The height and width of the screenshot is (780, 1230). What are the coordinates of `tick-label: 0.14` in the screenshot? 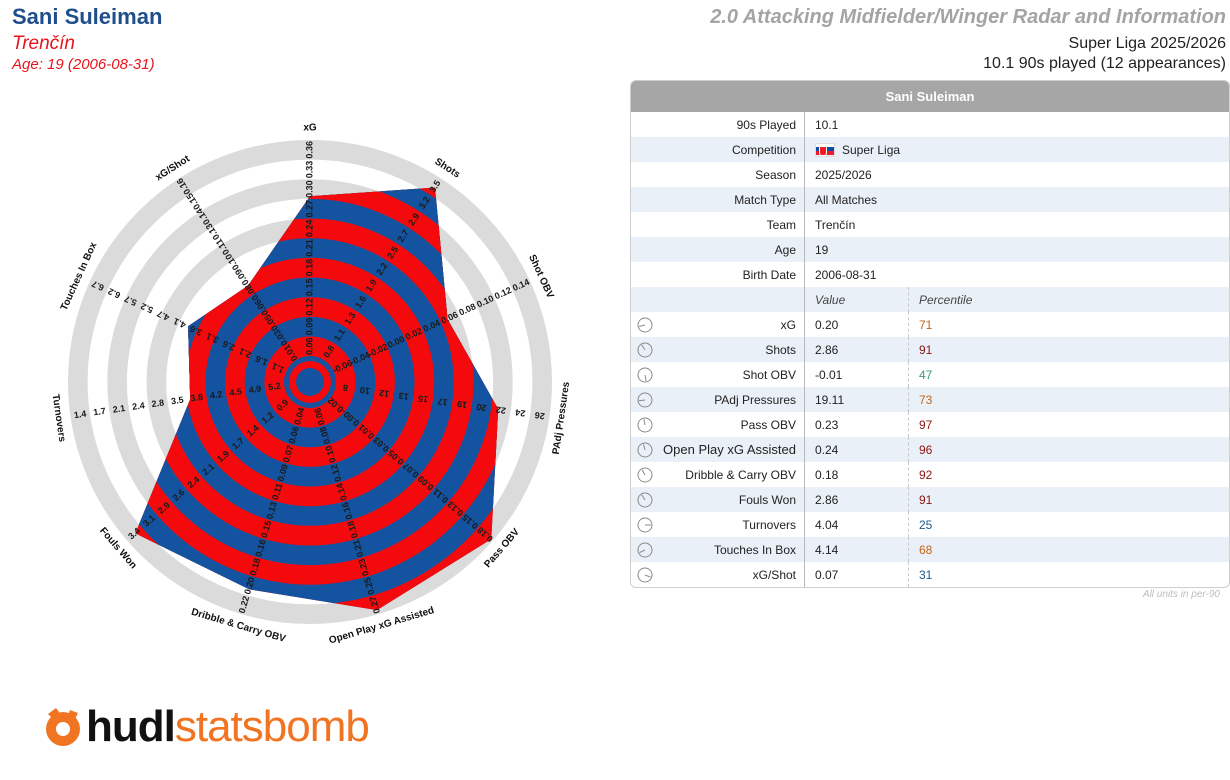 It's located at (341, 492).